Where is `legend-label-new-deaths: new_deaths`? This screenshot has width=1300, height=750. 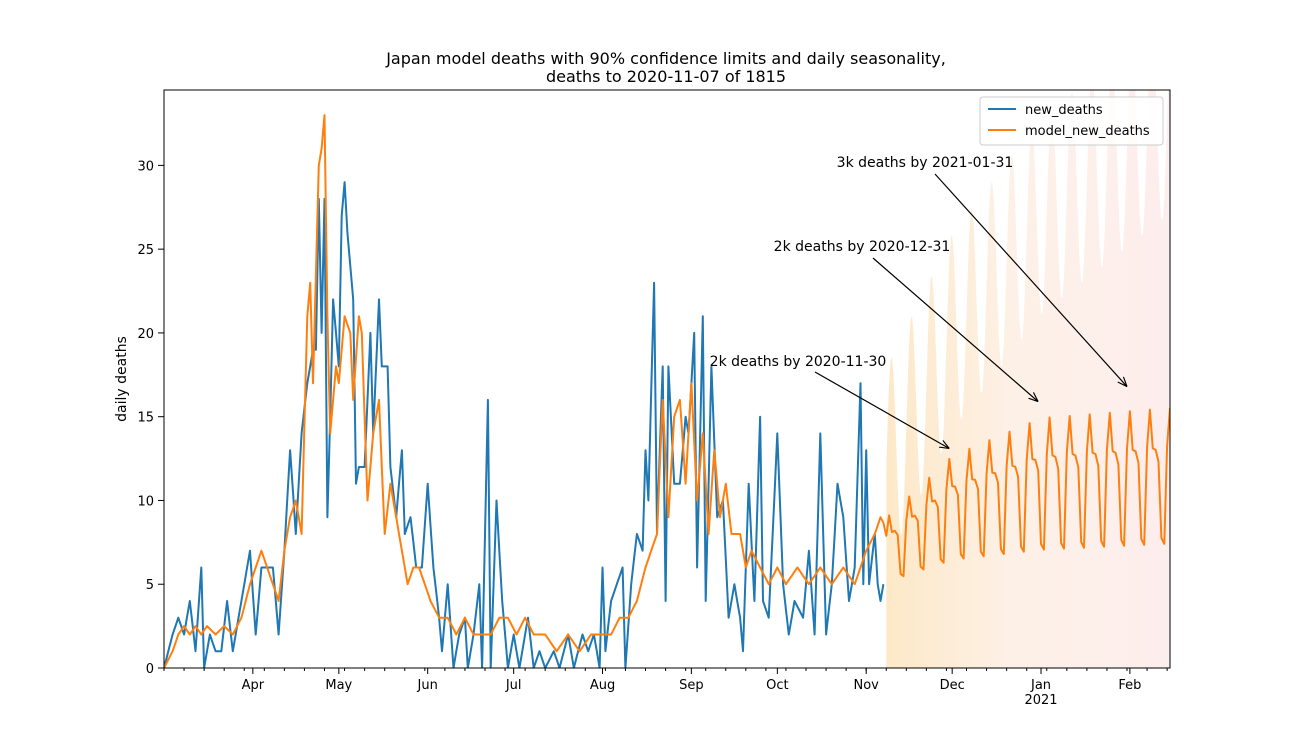 legend-label-new-deaths: new_deaths is located at coordinates (1064, 110).